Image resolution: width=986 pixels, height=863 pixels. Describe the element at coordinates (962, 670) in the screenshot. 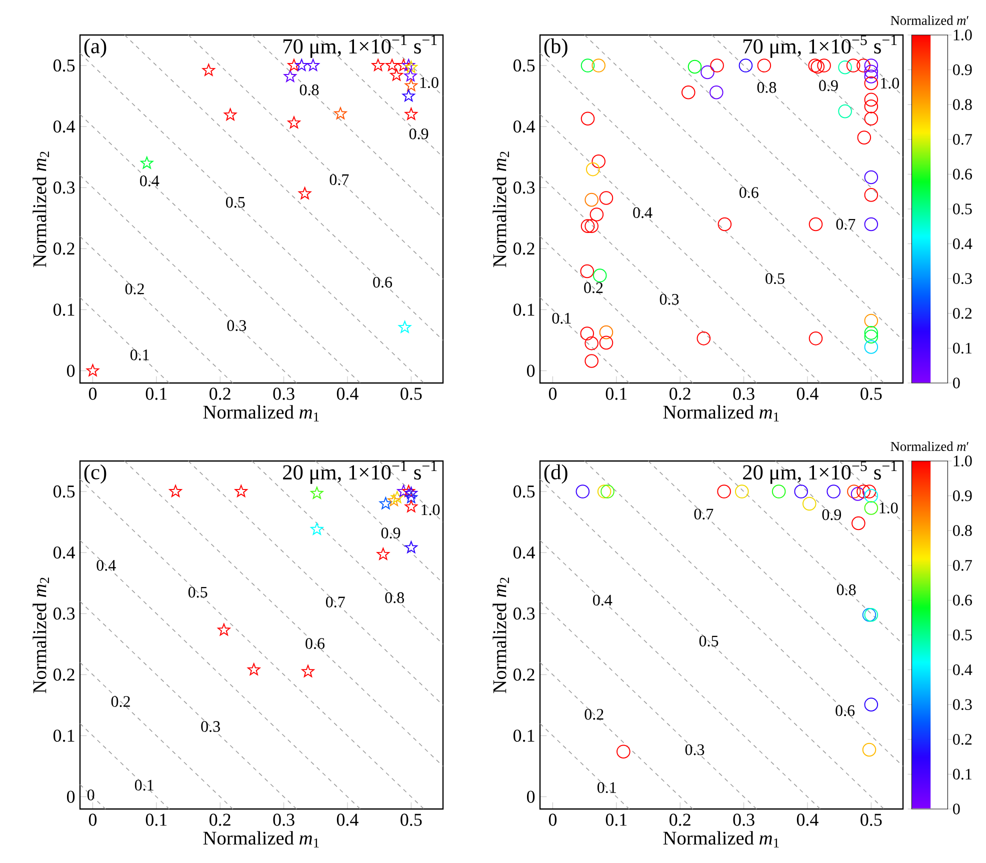

I see `color-bar-label: 0.4` at that location.